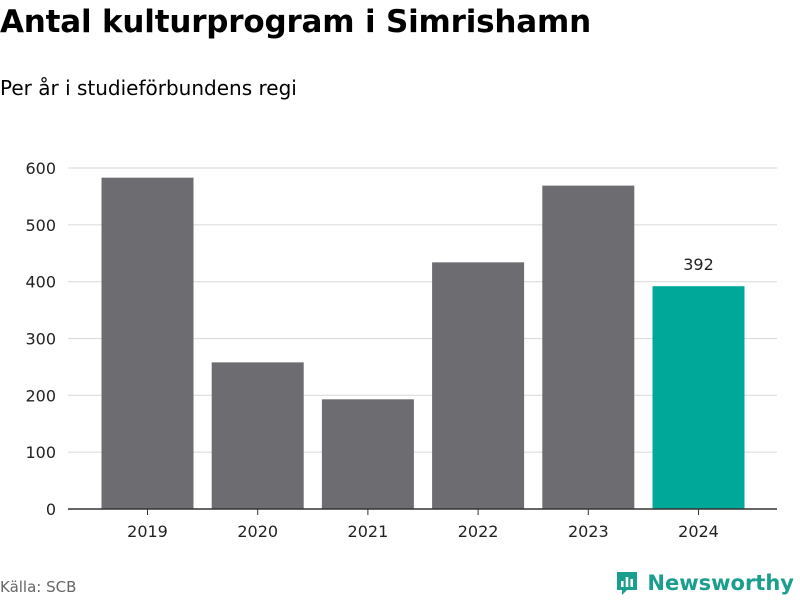 The image size is (800, 600). I want to click on bar-2022, so click(478, 385).